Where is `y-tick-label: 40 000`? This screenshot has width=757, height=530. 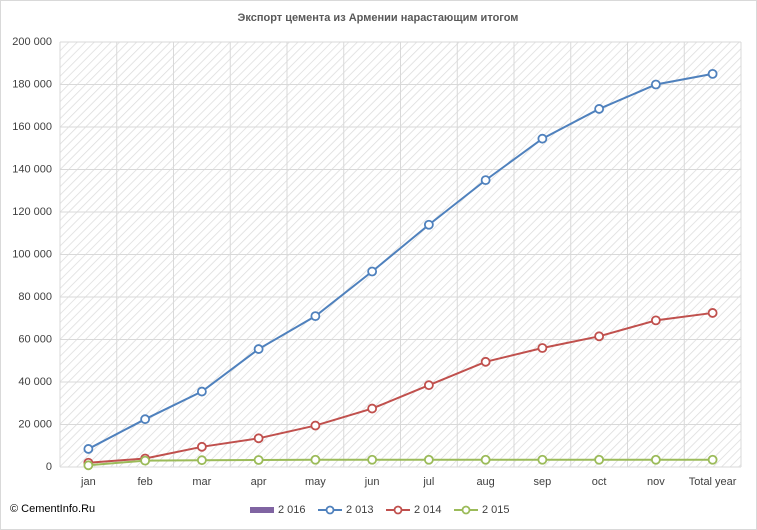
y-tick-label: 40 000 is located at coordinates (35, 382).